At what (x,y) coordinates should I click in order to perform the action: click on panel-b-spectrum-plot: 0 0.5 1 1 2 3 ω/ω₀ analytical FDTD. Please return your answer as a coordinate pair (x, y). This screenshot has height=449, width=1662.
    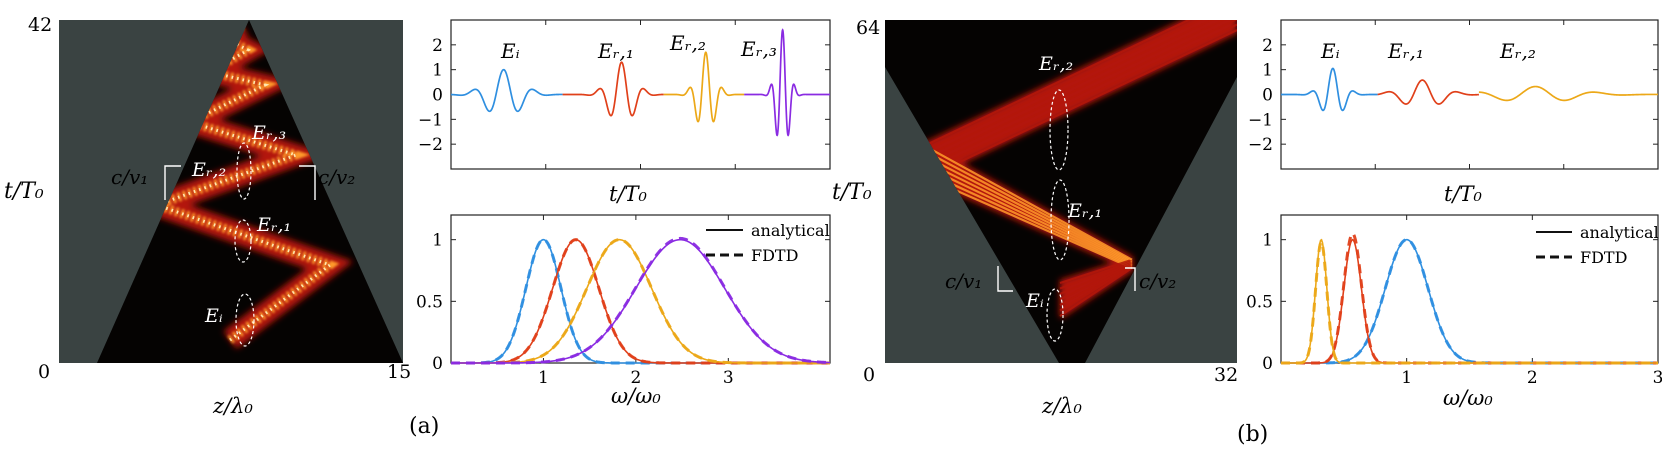
    Looking at the image, I should click on (1454, 312).